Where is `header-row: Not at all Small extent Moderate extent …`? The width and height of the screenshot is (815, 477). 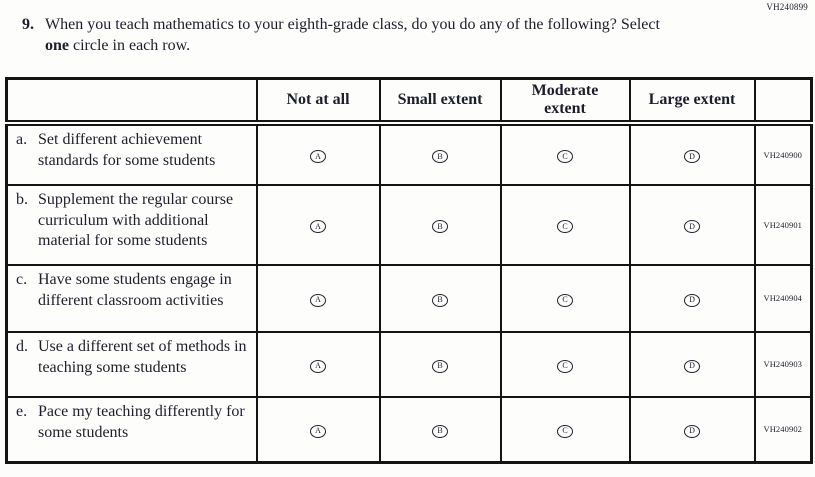 header-row: Not at all Small extent Moderate extent … is located at coordinates (409, 101).